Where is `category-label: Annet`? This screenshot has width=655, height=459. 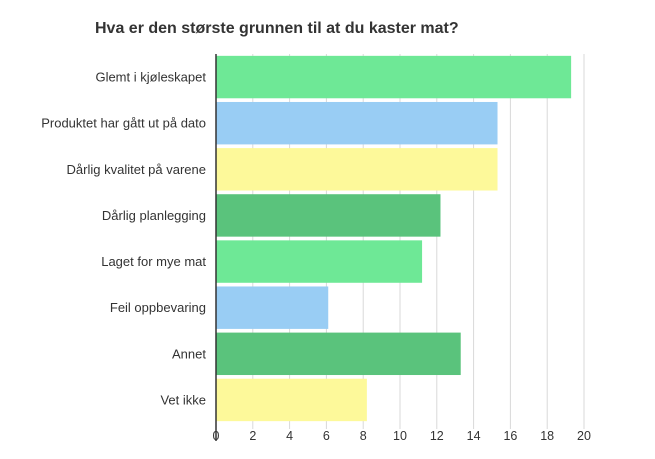 category-label: Annet is located at coordinates (189, 353).